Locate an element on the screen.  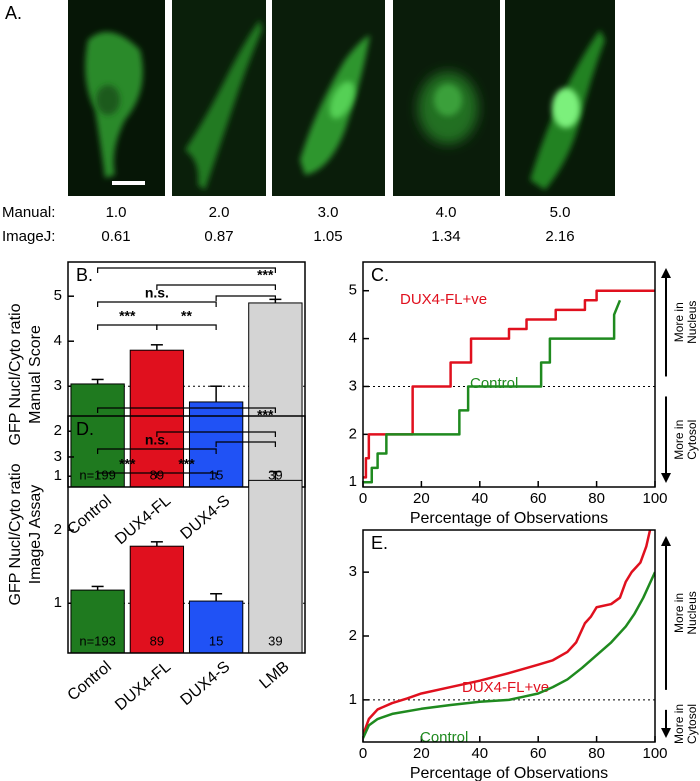
x-tick-label: DUX4-S is located at coordinates (206, 517).